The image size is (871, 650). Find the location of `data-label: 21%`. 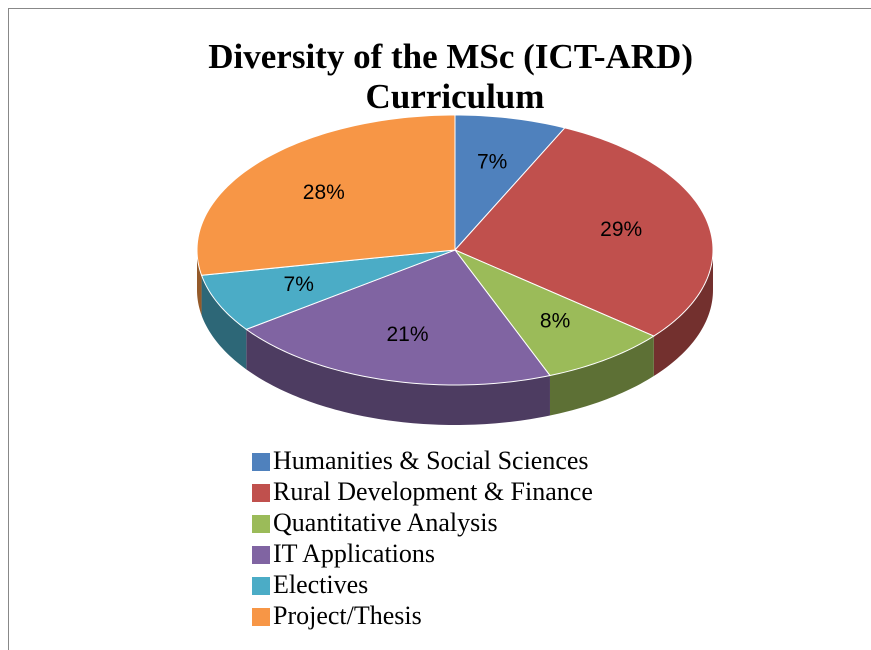

data-label: 21% is located at coordinates (407, 334).